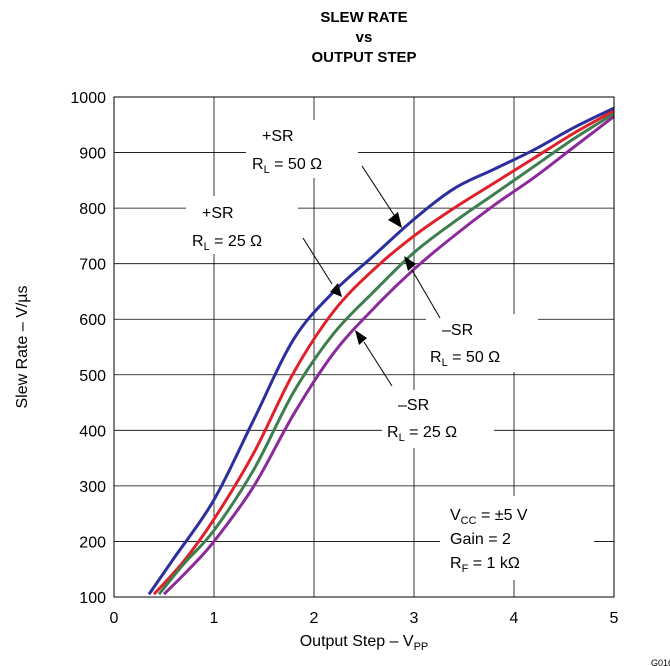 Image resolution: width=670 pixels, height=666 pixels. What do you see at coordinates (88, 98) in the screenshot?
I see `y-tick-label: 1000` at bounding box center [88, 98].